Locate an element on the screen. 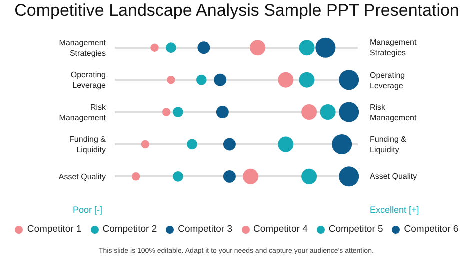  text: Excellent [+] is located at coordinates (395, 210).